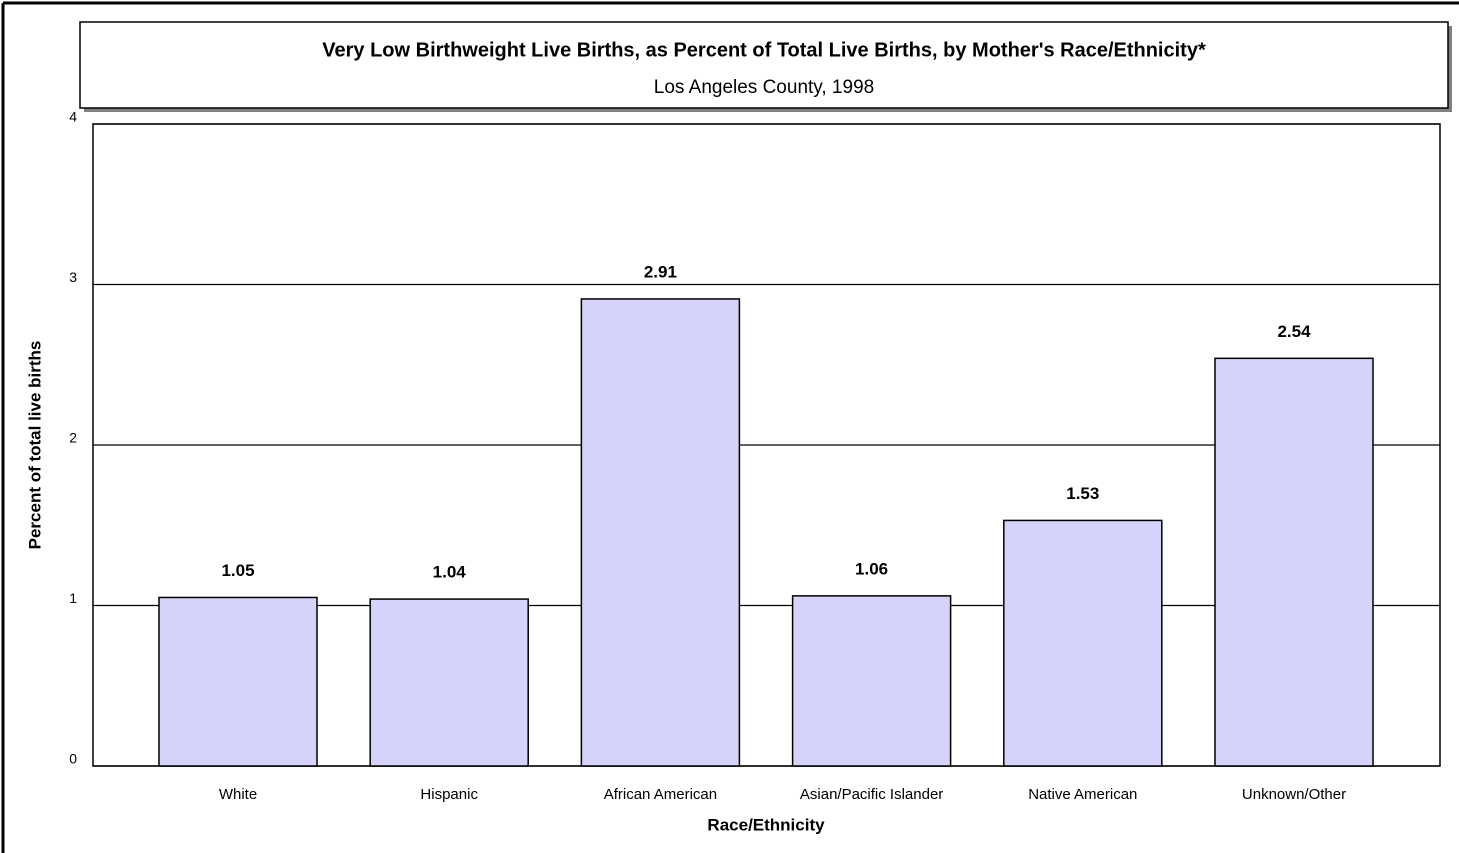  I want to click on chart-subtitle: Los Angeles County, 1998, so click(764, 87).